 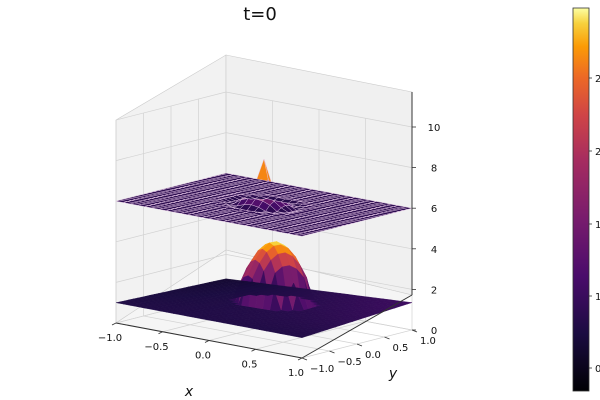 I want to click on y-tick-label: −1.0, so click(x=322, y=369).